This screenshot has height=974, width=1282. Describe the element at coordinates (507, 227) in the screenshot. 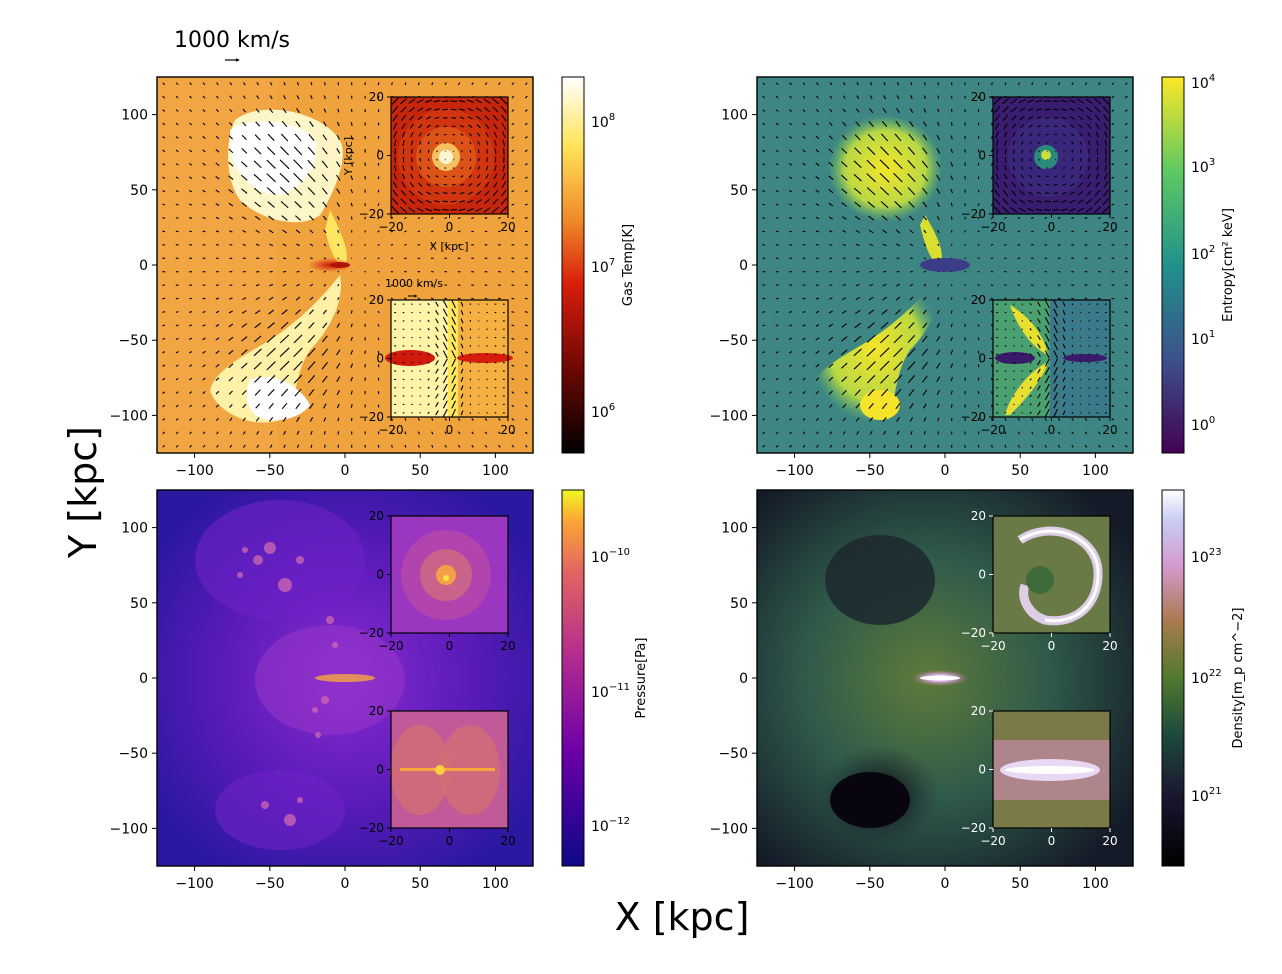

I see `inset-x-tick-label: 20` at that location.